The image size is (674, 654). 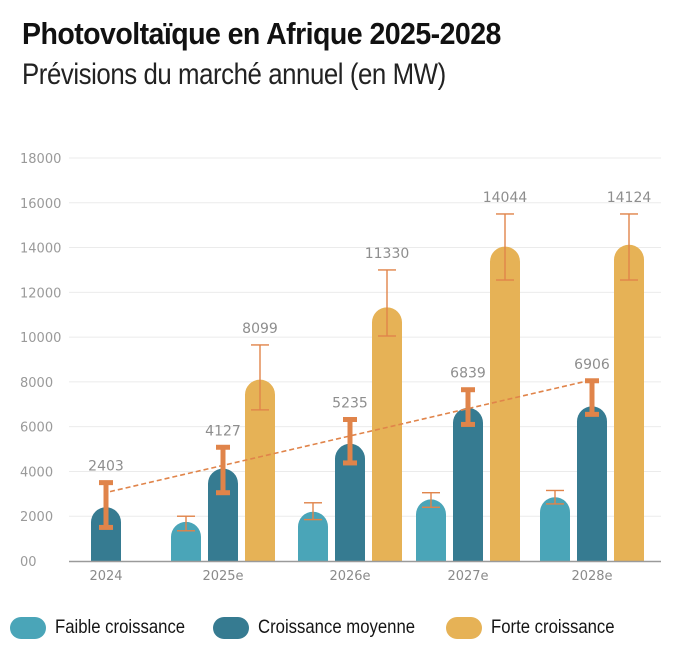 What do you see at coordinates (40, 159) in the screenshot?
I see `y-tick-label: 18000` at bounding box center [40, 159].